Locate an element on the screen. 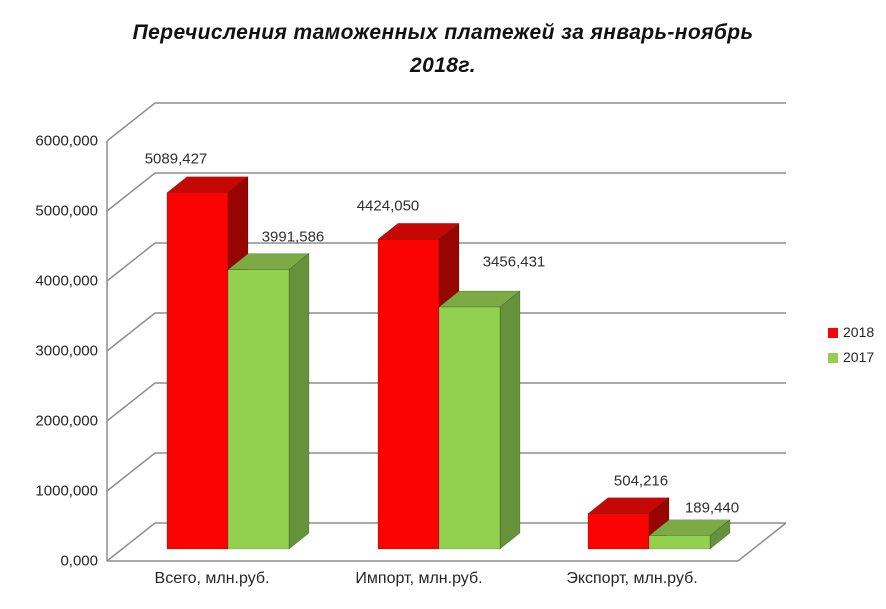 This screenshot has height=609, width=886. y-axis-tick-label: 5000,000 is located at coordinates (66, 211).